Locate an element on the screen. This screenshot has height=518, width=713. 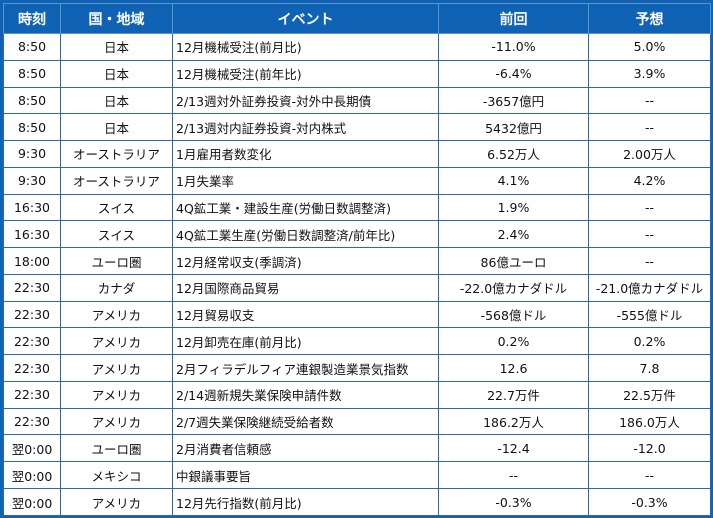
cell-previous: -6.4% is located at coordinates (513, 73).